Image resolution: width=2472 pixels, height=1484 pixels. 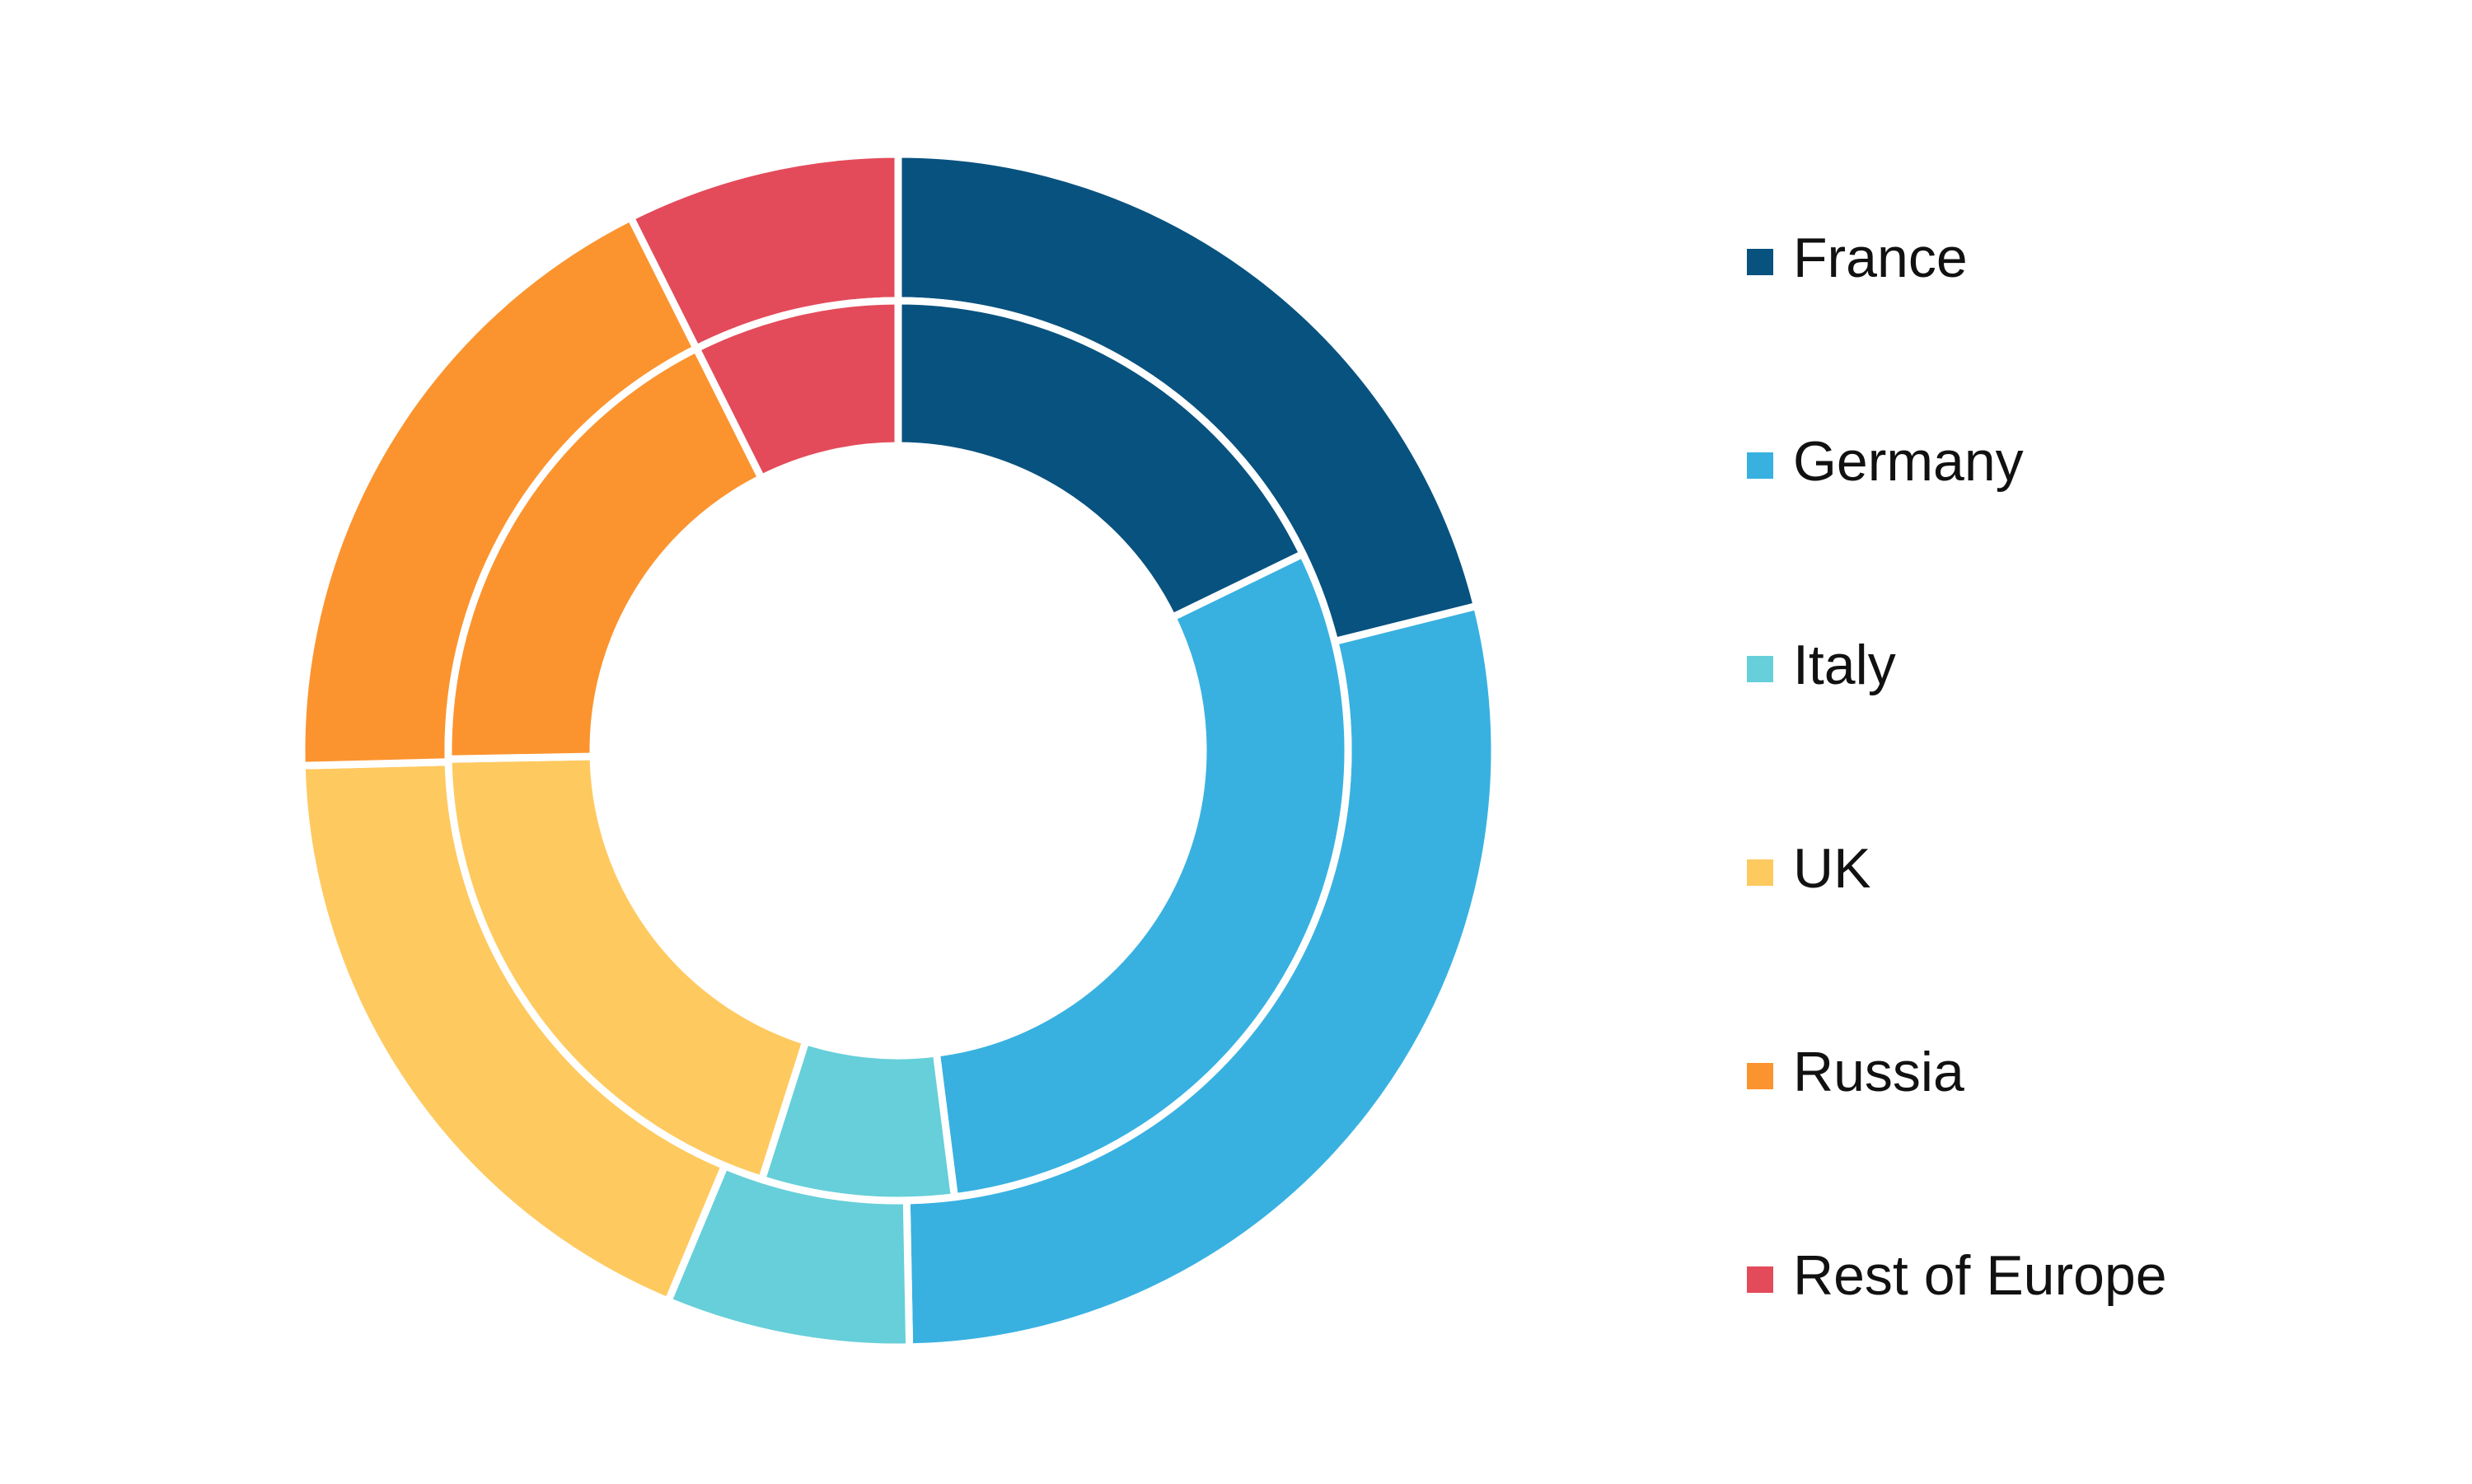 I want to click on legend-label: France, so click(x=1880, y=258).